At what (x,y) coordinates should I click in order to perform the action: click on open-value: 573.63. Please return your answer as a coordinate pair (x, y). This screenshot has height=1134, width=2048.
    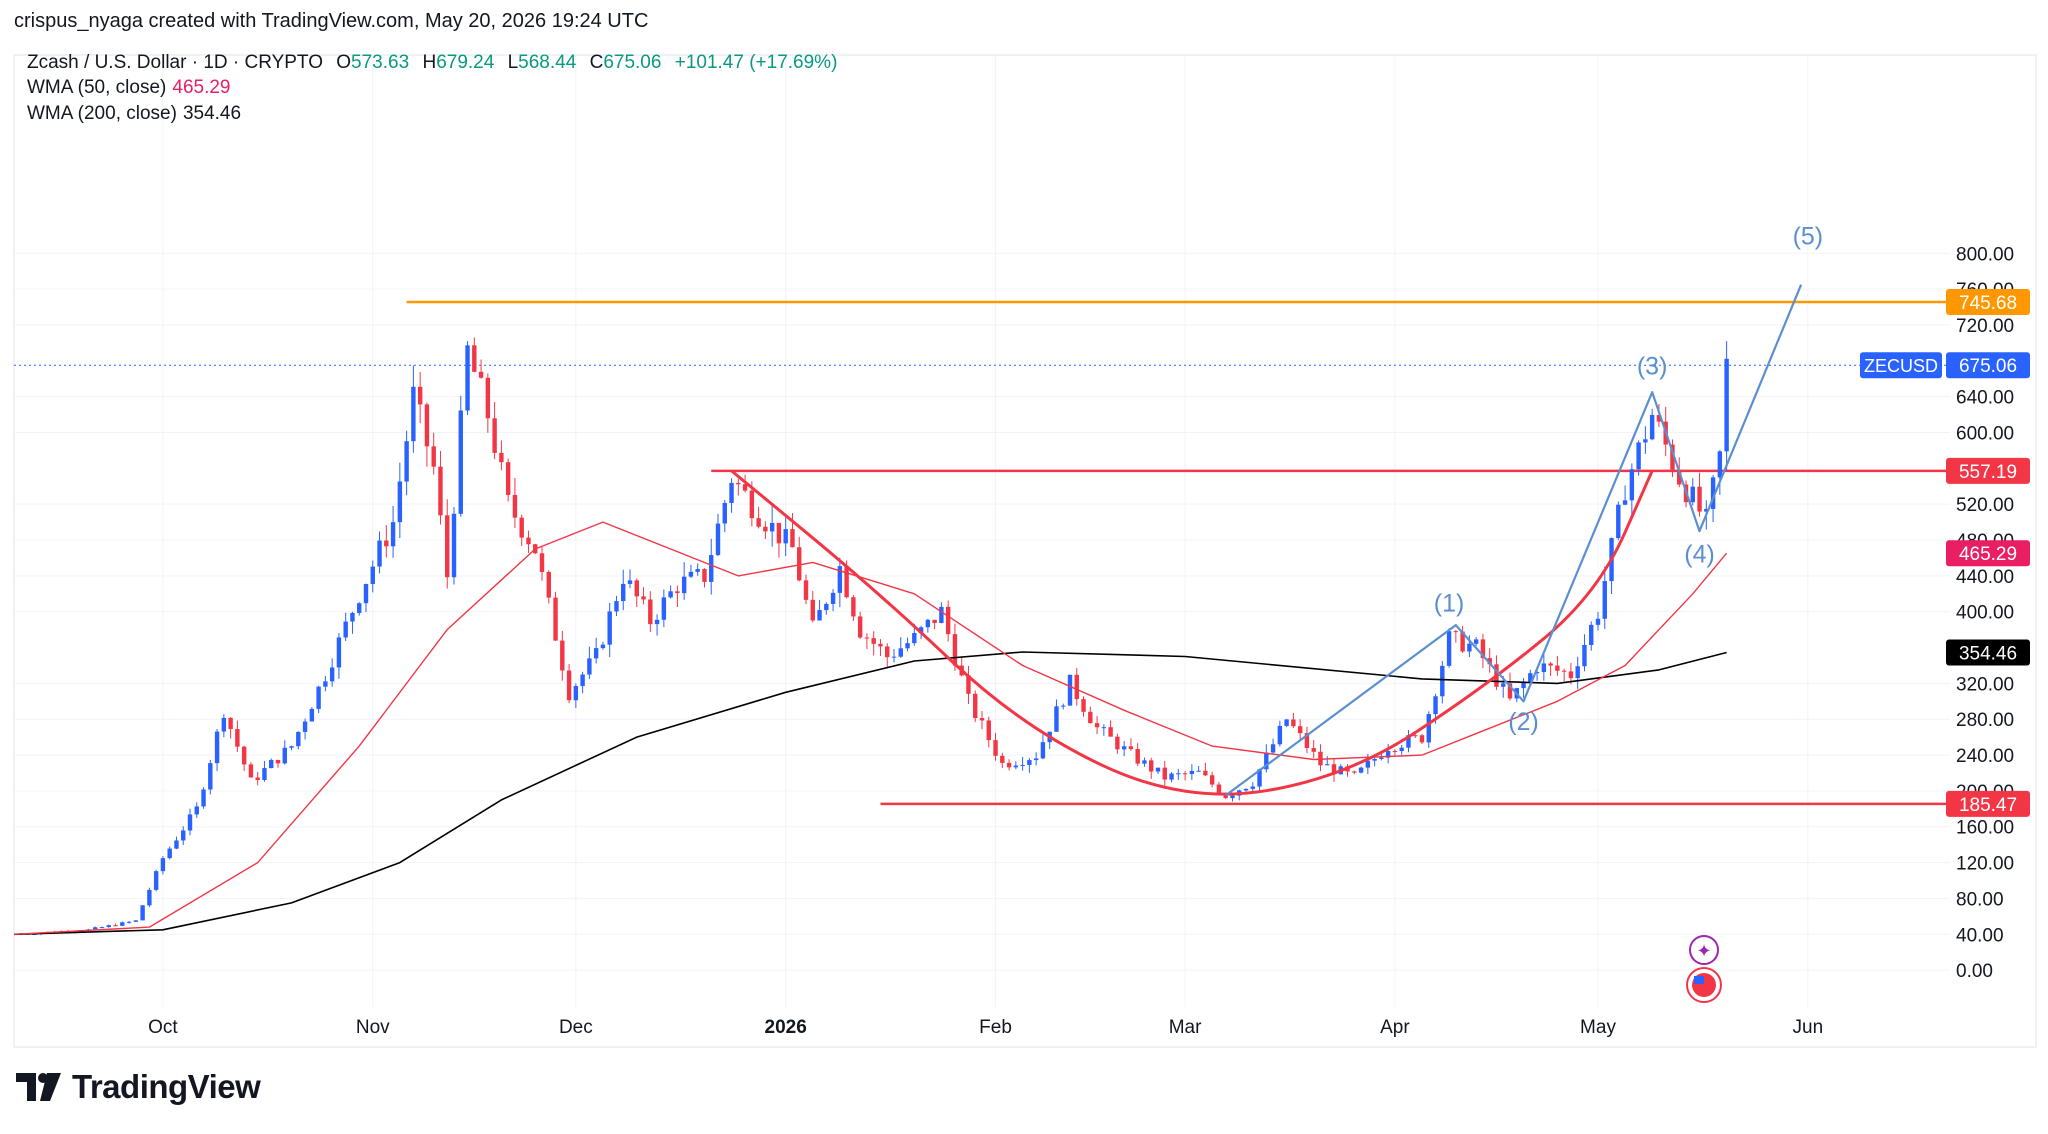
    Looking at the image, I should click on (380, 62).